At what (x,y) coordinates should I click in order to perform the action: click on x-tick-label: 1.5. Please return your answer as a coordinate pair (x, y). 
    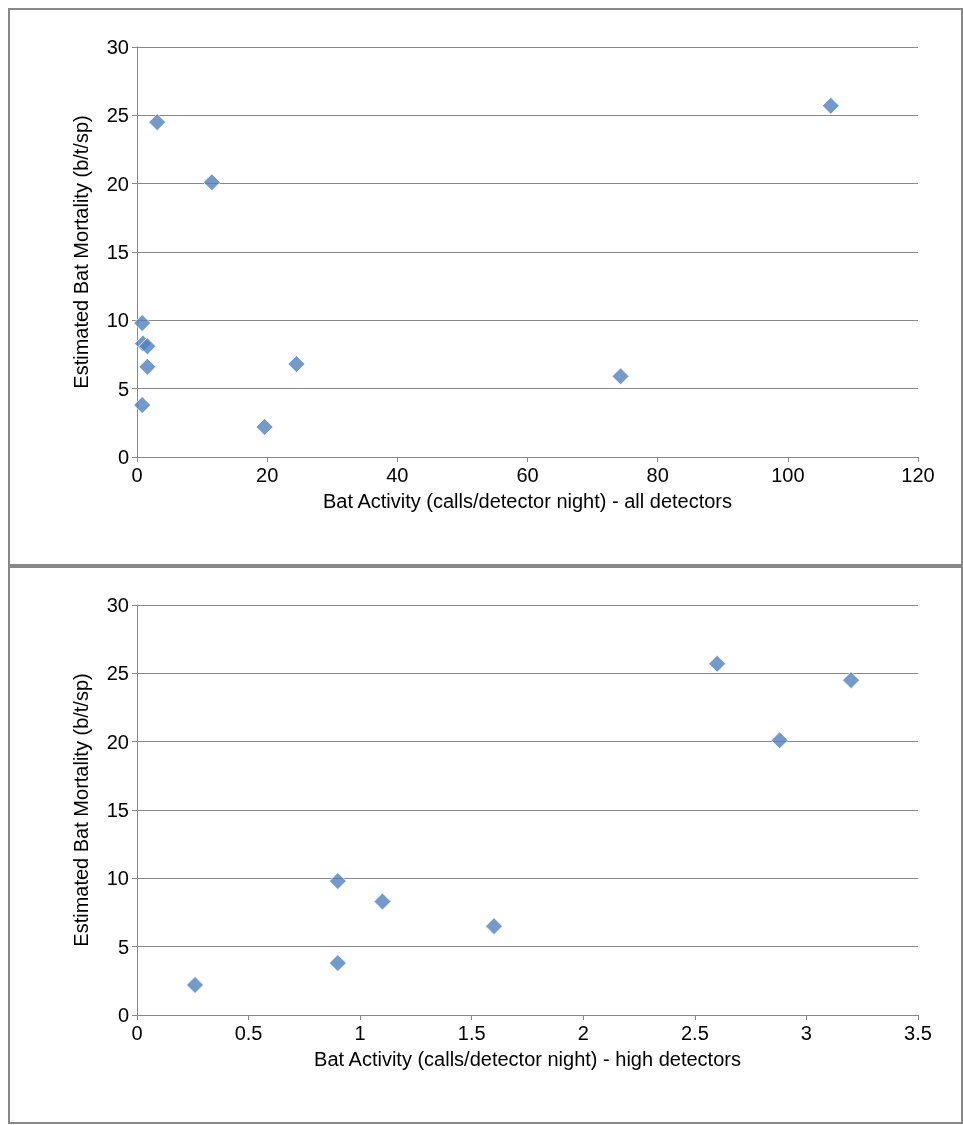
    Looking at the image, I should click on (471, 1033).